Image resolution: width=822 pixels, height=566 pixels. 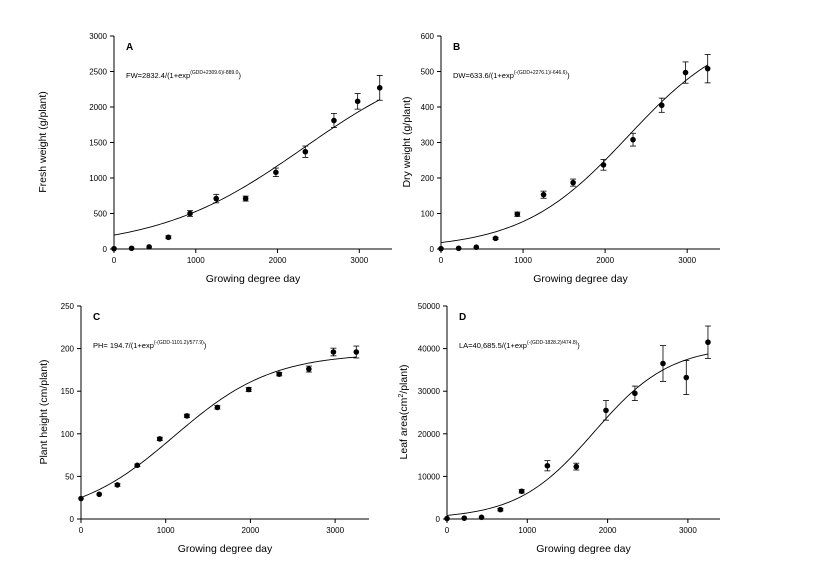 What do you see at coordinates (98, 178) in the screenshot?
I see `y-tick-label: 1000` at bounding box center [98, 178].